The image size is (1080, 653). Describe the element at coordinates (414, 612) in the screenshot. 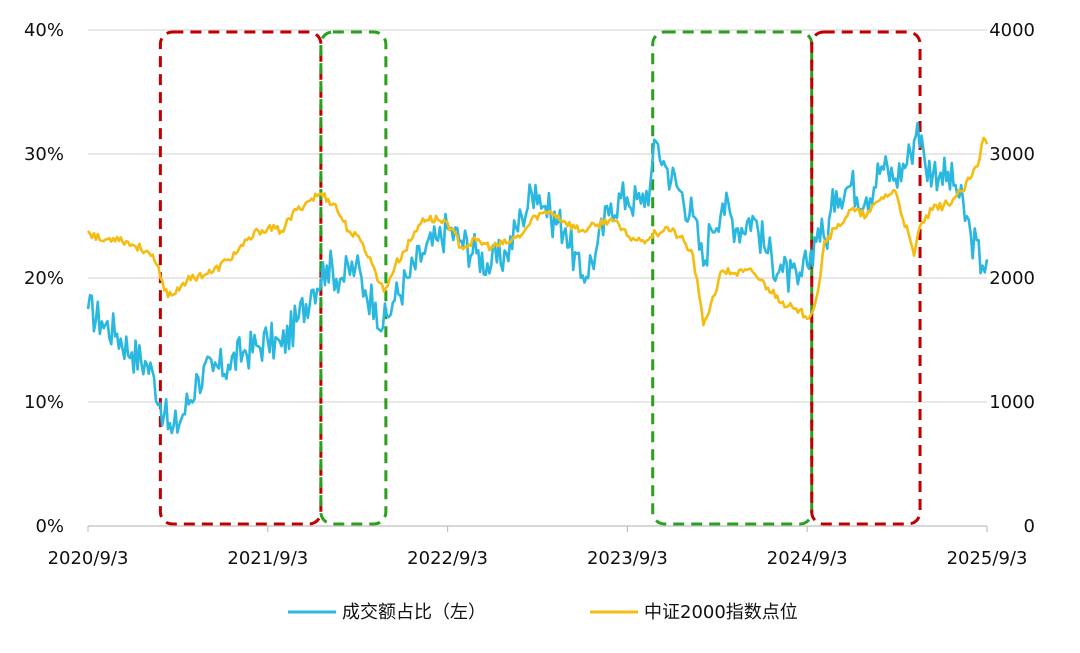

I see `legend-label: 成交额占比（左）` at that location.